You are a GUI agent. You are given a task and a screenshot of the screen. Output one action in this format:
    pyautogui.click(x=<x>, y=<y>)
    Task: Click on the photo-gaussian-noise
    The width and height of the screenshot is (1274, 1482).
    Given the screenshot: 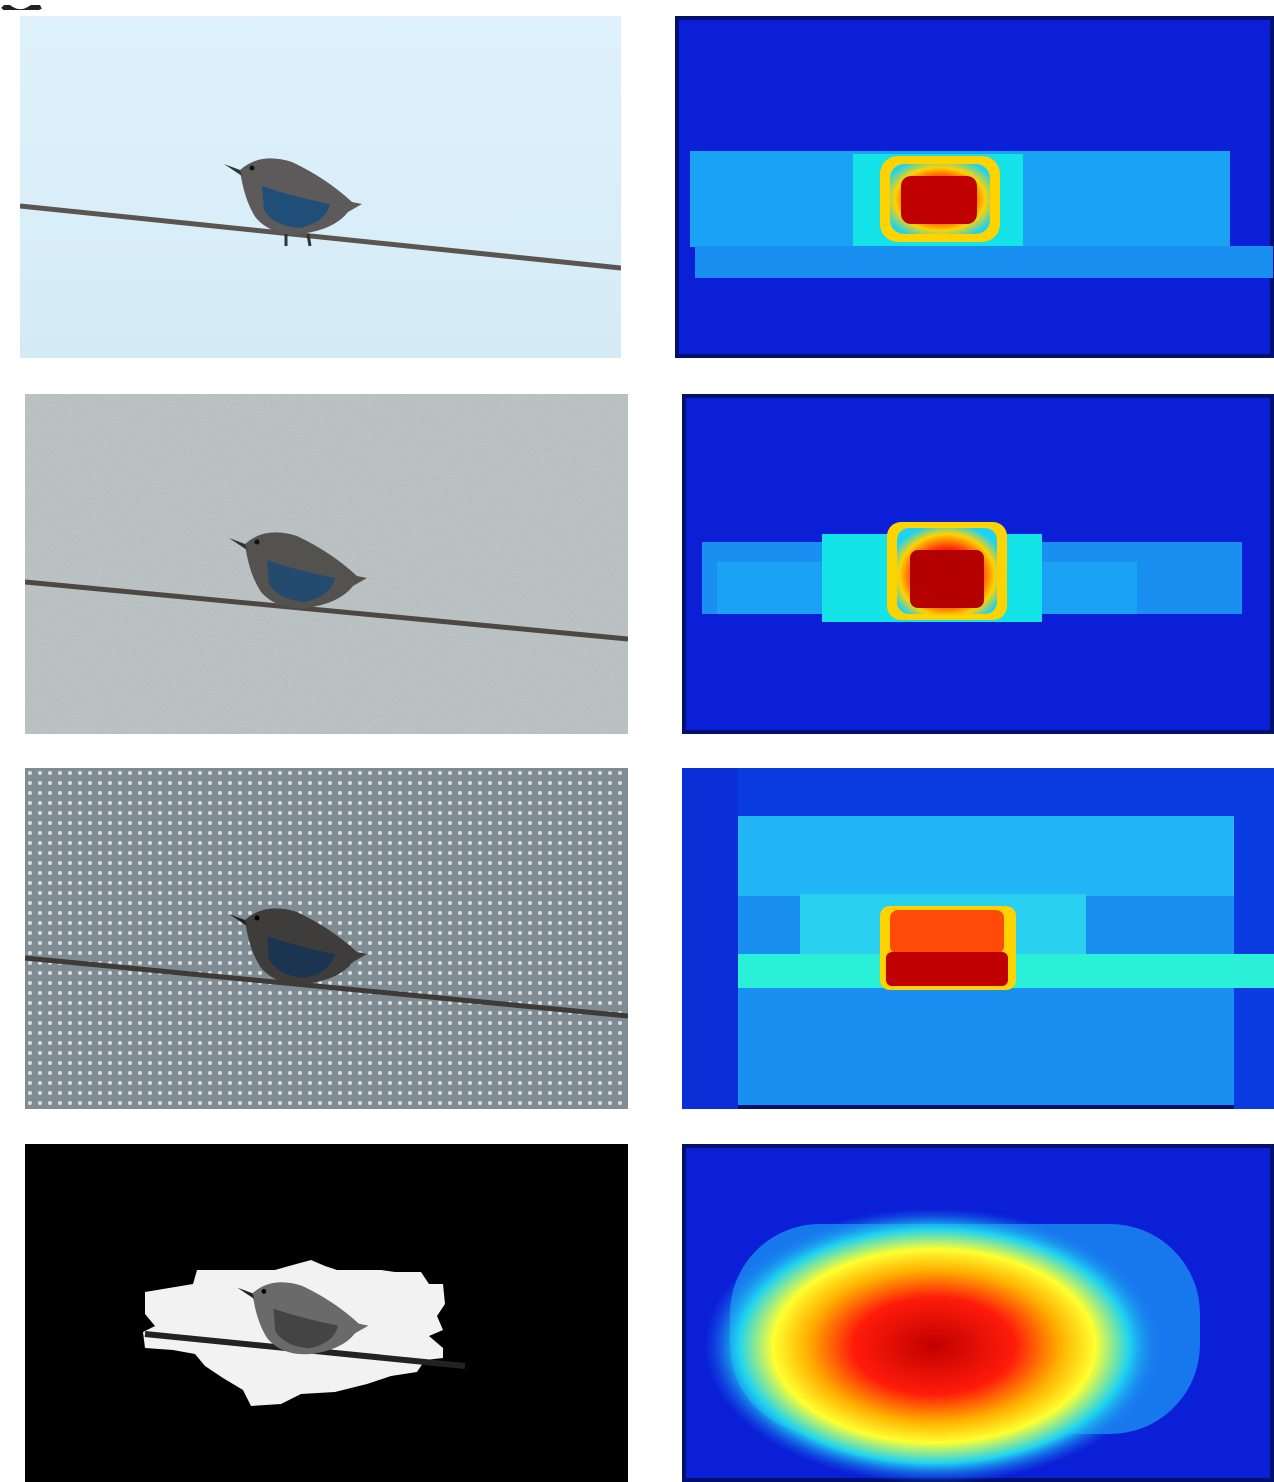 What is the action you would take?
    pyautogui.click(x=326, y=564)
    